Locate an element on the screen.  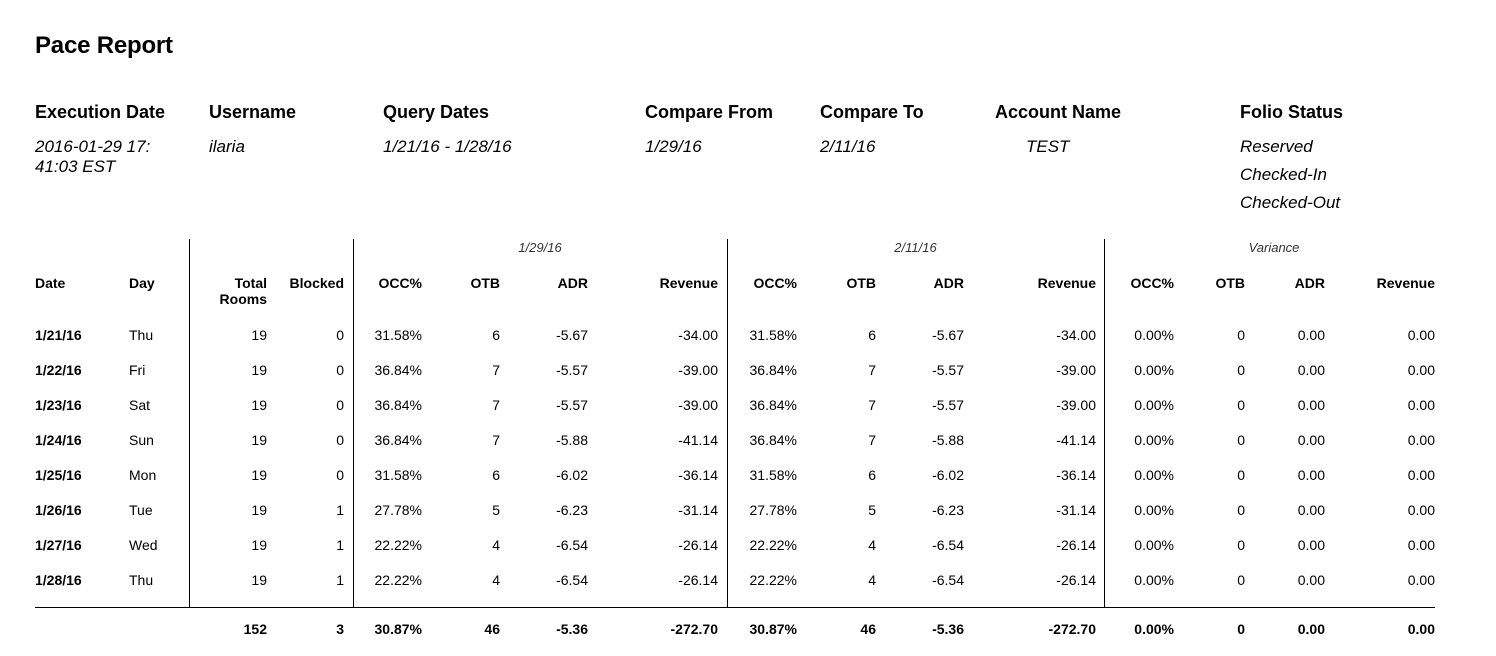
cell-blocked: 1 is located at coordinates (340, 580).